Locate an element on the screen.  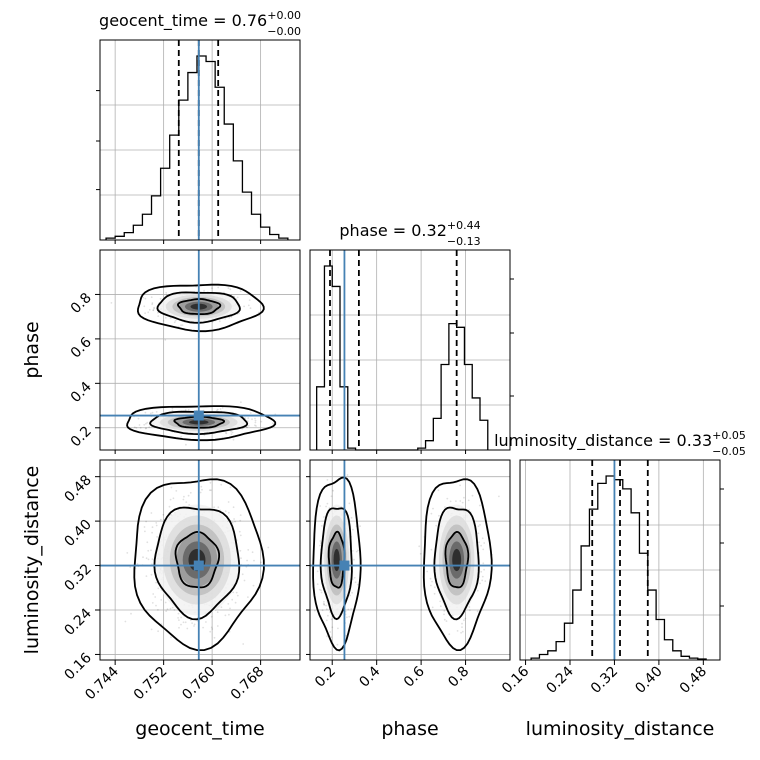
title-median: 0.33 is located at coordinates (695, 440).